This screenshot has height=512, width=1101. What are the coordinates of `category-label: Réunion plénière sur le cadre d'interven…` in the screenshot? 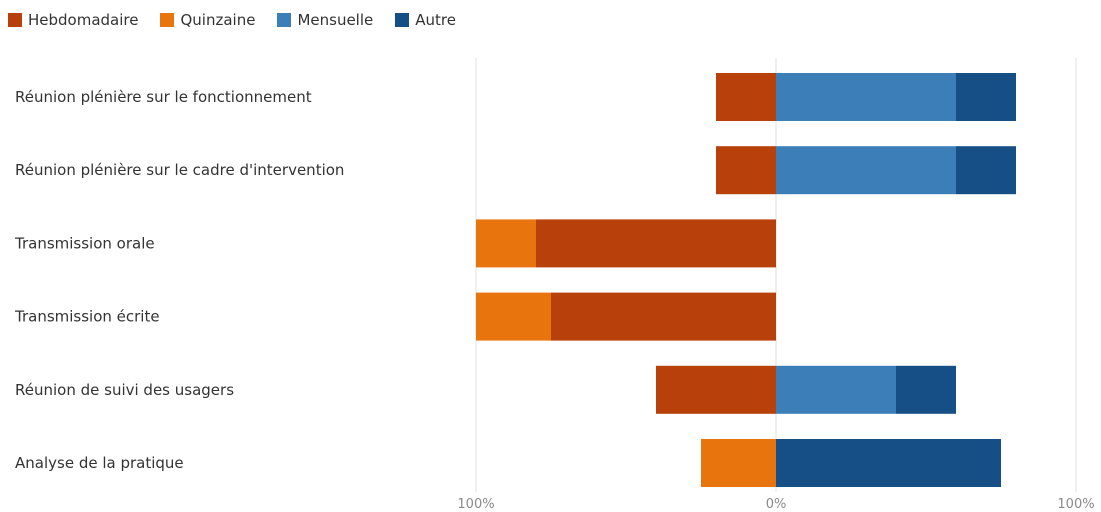 It's located at (179, 170).